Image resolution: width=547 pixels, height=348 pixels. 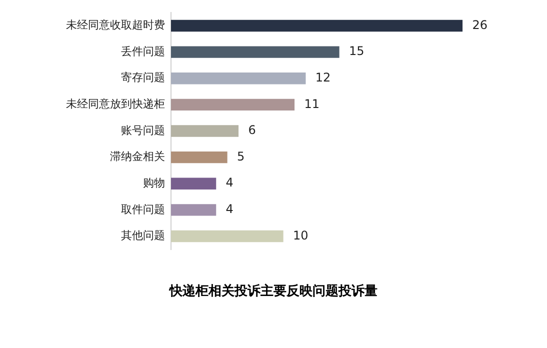 What do you see at coordinates (241, 156) in the screenshot?
I see `data-label: 5` at bounding box center [241, 156].